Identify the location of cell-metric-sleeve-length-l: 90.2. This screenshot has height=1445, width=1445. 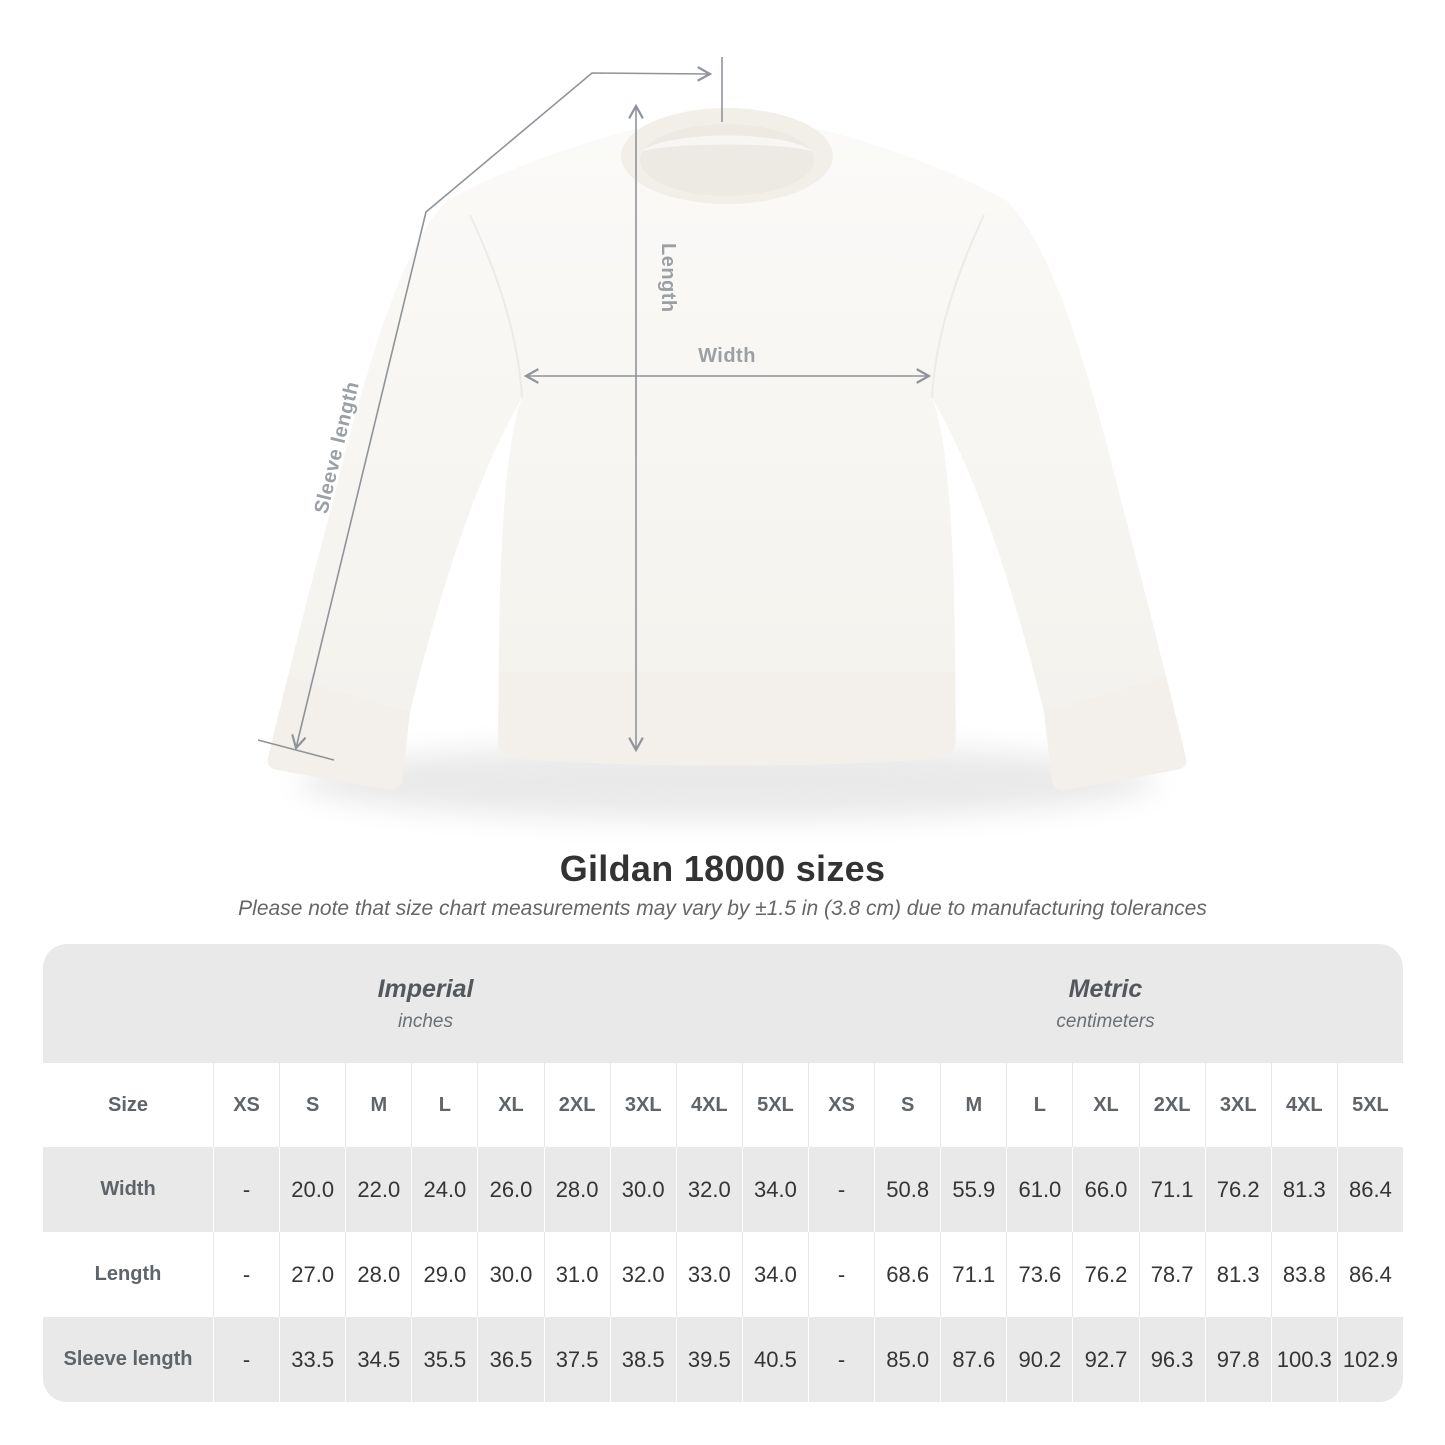
(1039, 1359).